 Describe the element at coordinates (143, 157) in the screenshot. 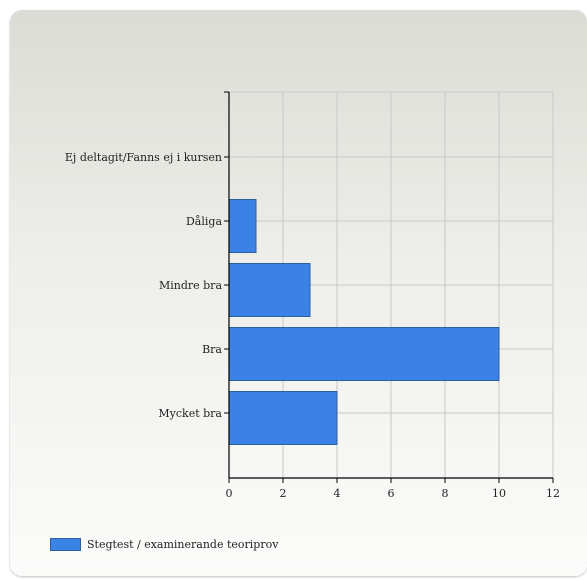

I see `y-tick-label: Ej deltagit/Fanns ej i kursen` at that location.